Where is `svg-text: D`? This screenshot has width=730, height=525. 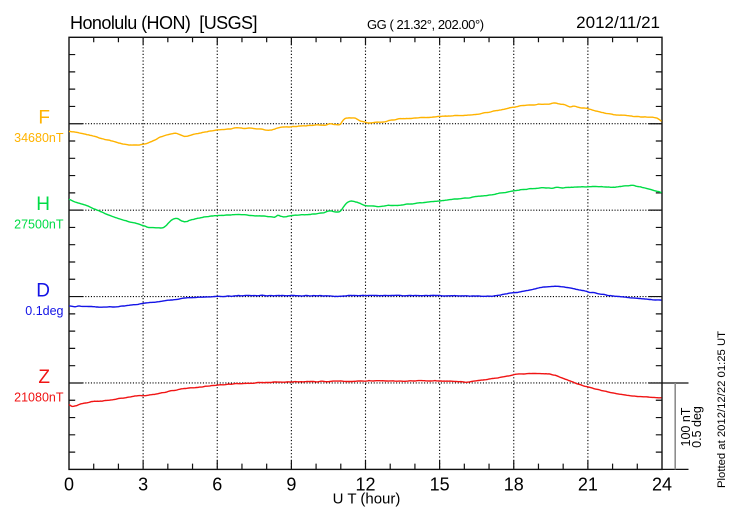 svg-text: D is located at coordinates (43, 291).